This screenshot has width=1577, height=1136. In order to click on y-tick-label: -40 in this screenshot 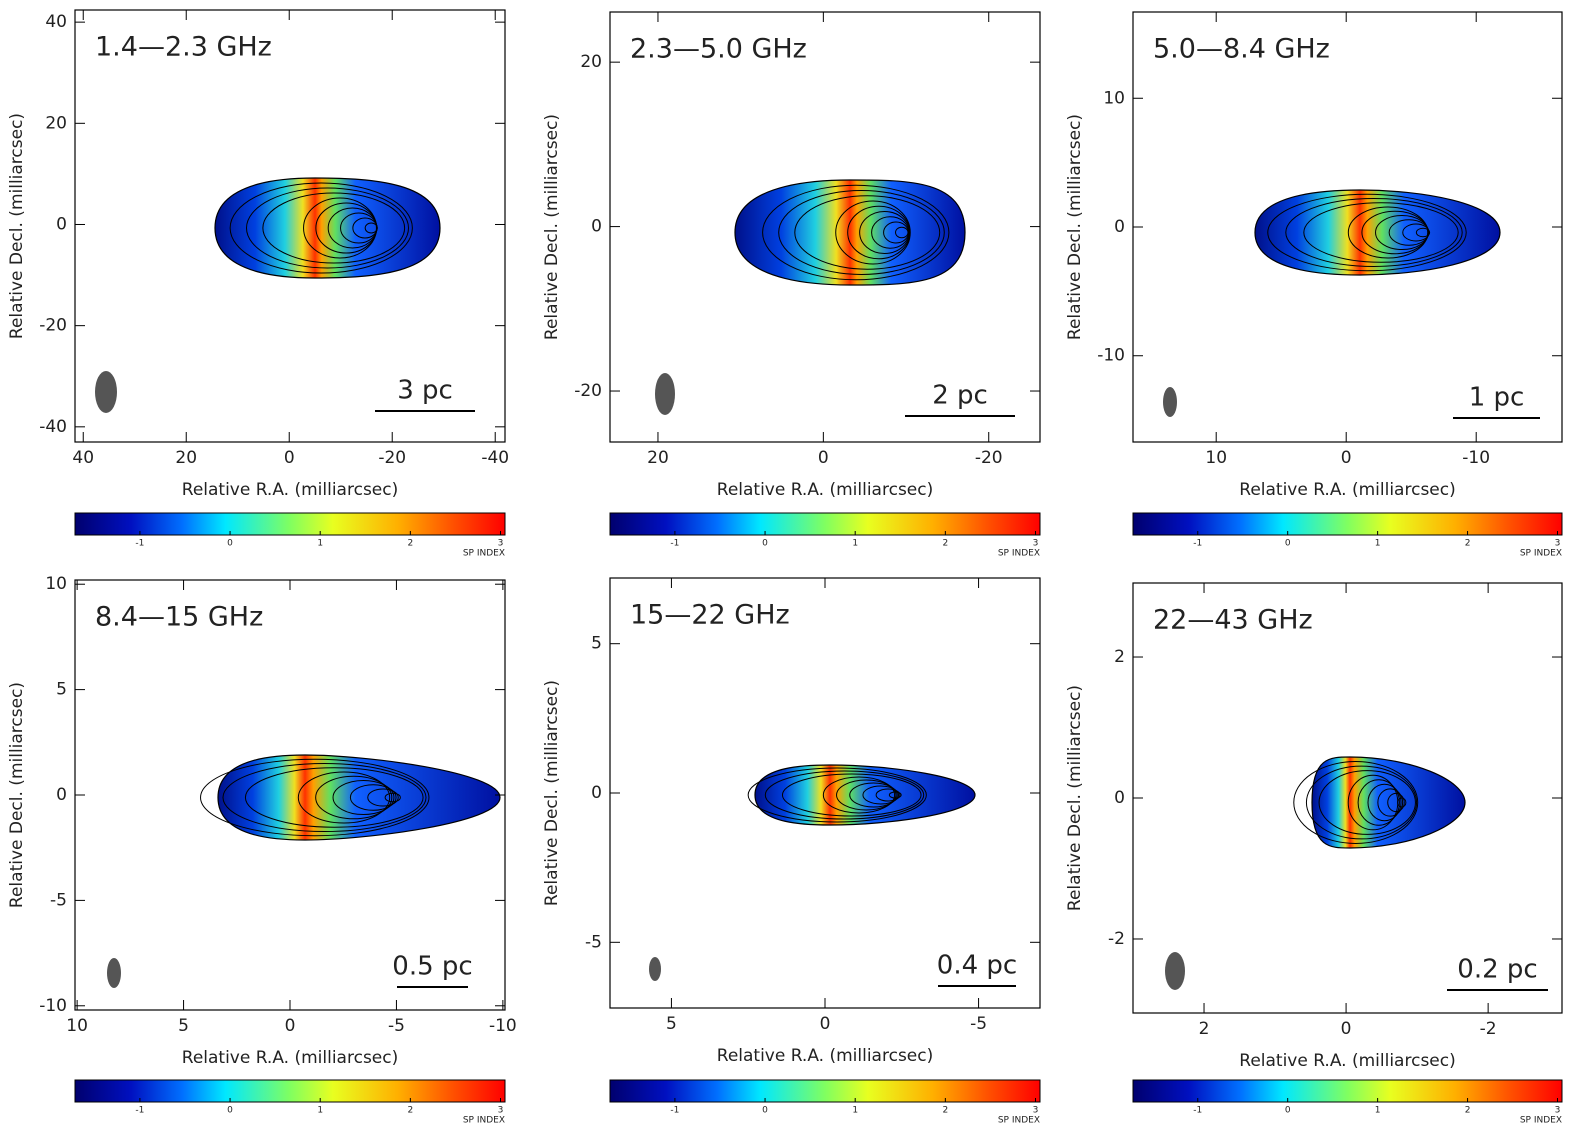, I will do `click(53, 427)`.